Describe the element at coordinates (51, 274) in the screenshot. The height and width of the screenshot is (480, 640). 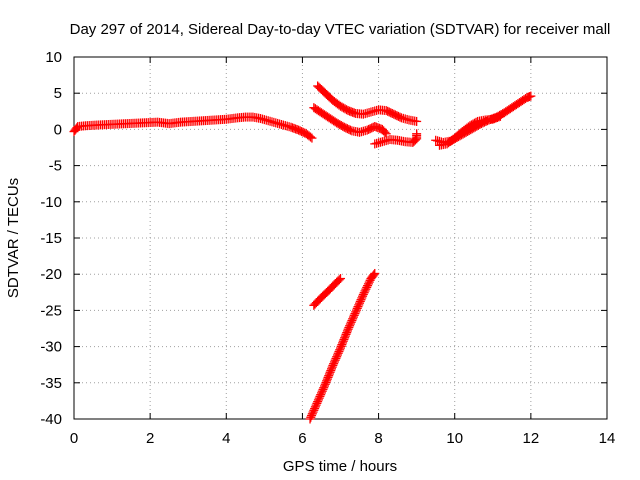
I see `y-tick-label: -20` at that location.